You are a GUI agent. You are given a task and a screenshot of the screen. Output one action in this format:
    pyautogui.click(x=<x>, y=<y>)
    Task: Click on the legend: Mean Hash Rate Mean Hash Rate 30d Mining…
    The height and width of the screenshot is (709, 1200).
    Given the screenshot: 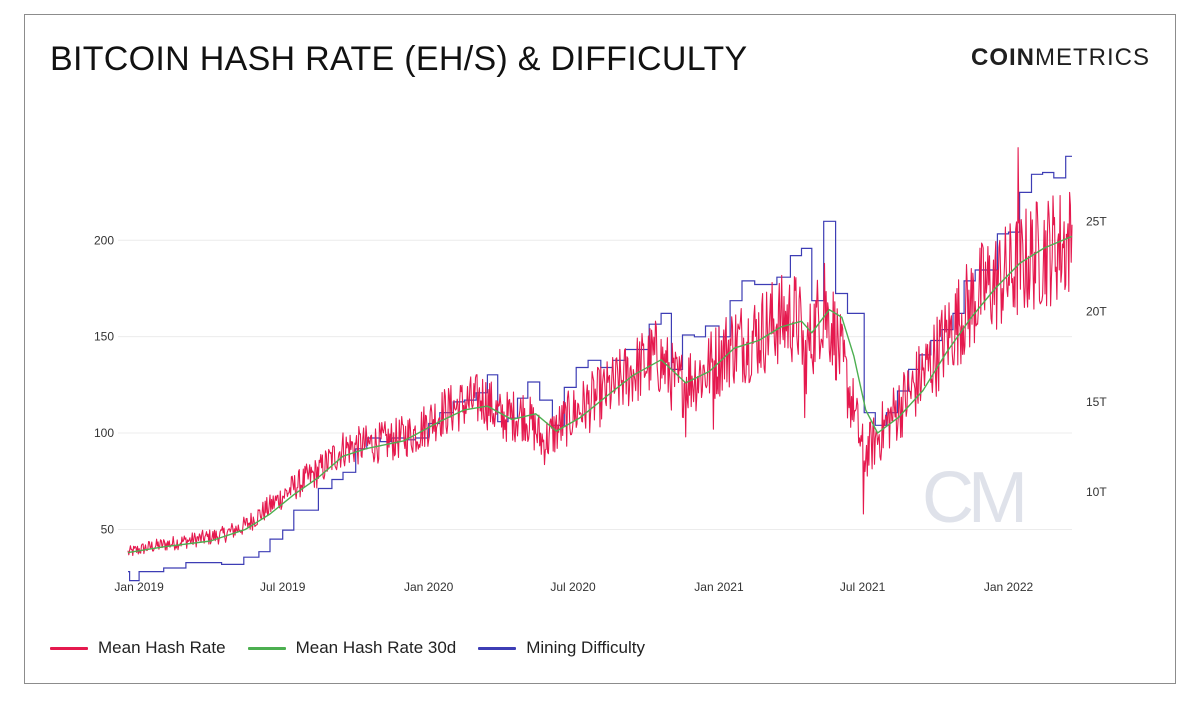 What is the action you would take?
    pyautogui.click(x=347, y=648)
    